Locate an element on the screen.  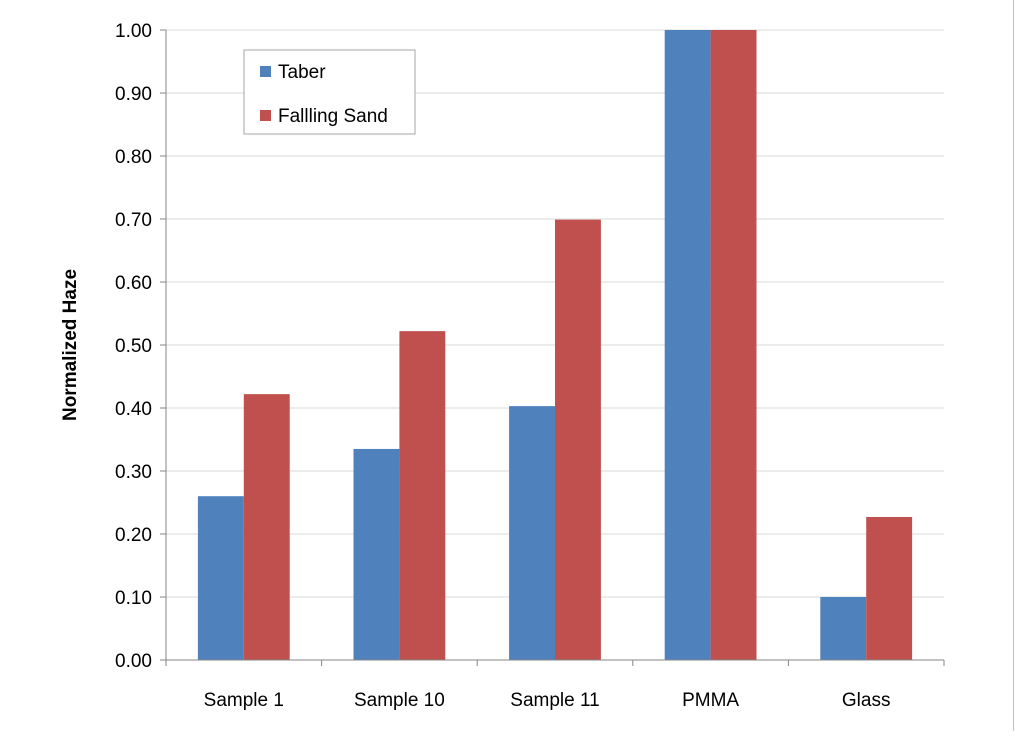
y-tick-label: 0.00 is located at coordinates (133, 661).